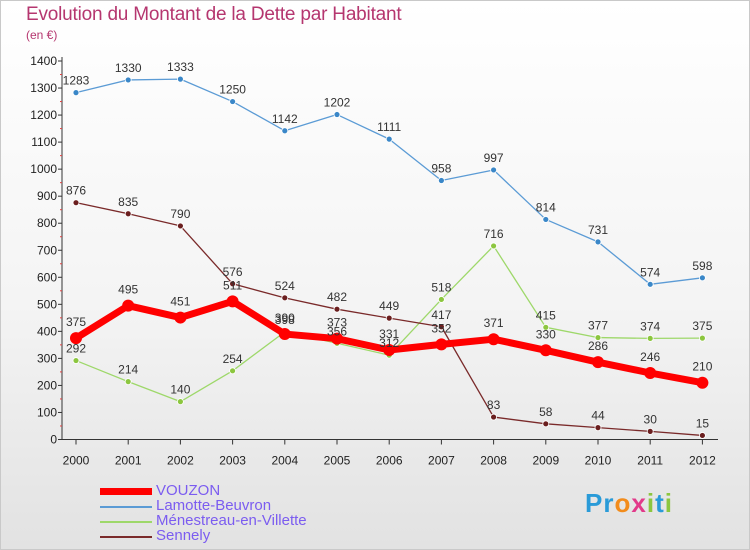 The height and width of the screenshot is (550, 750). What do you see at coordinates (233, 272) in the screenshot?
I see `data-label: 576` at bounding box center [233, 272].